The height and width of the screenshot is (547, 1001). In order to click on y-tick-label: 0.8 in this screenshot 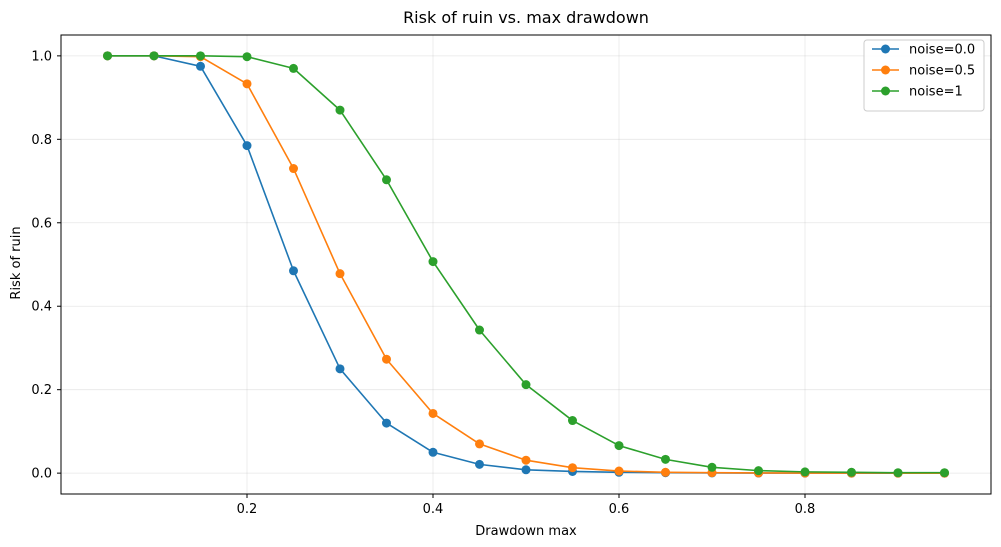, I will do `click(41, 140)`.